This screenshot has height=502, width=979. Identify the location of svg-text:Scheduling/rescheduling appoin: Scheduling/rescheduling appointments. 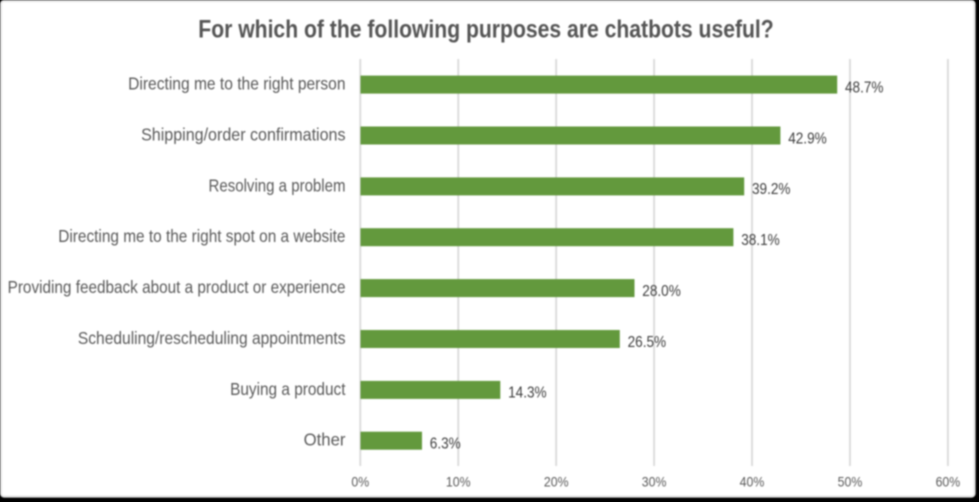
(212, 338).